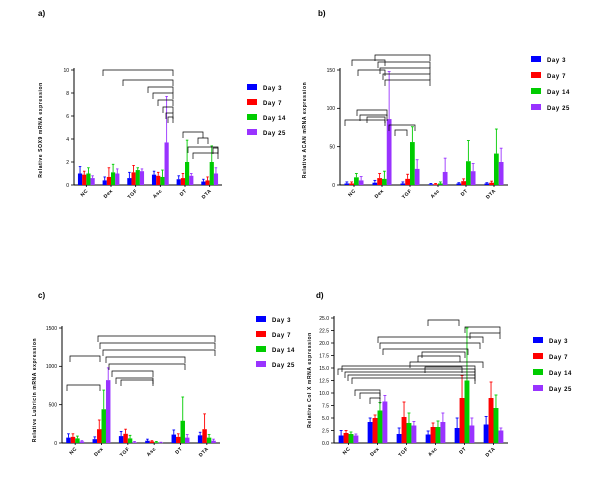 The image size is (600, 486). What do you see at coordinates (324, 356) in the screenshot?
I see `y-tick-label: 17.5` at bounding box center [324, 356].